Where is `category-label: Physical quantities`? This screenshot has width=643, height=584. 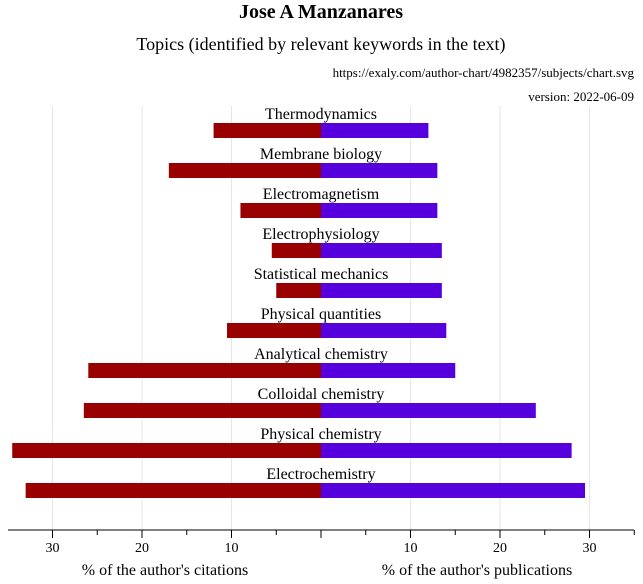 category-label: Physical quantities is located at coordinates (321, 314).